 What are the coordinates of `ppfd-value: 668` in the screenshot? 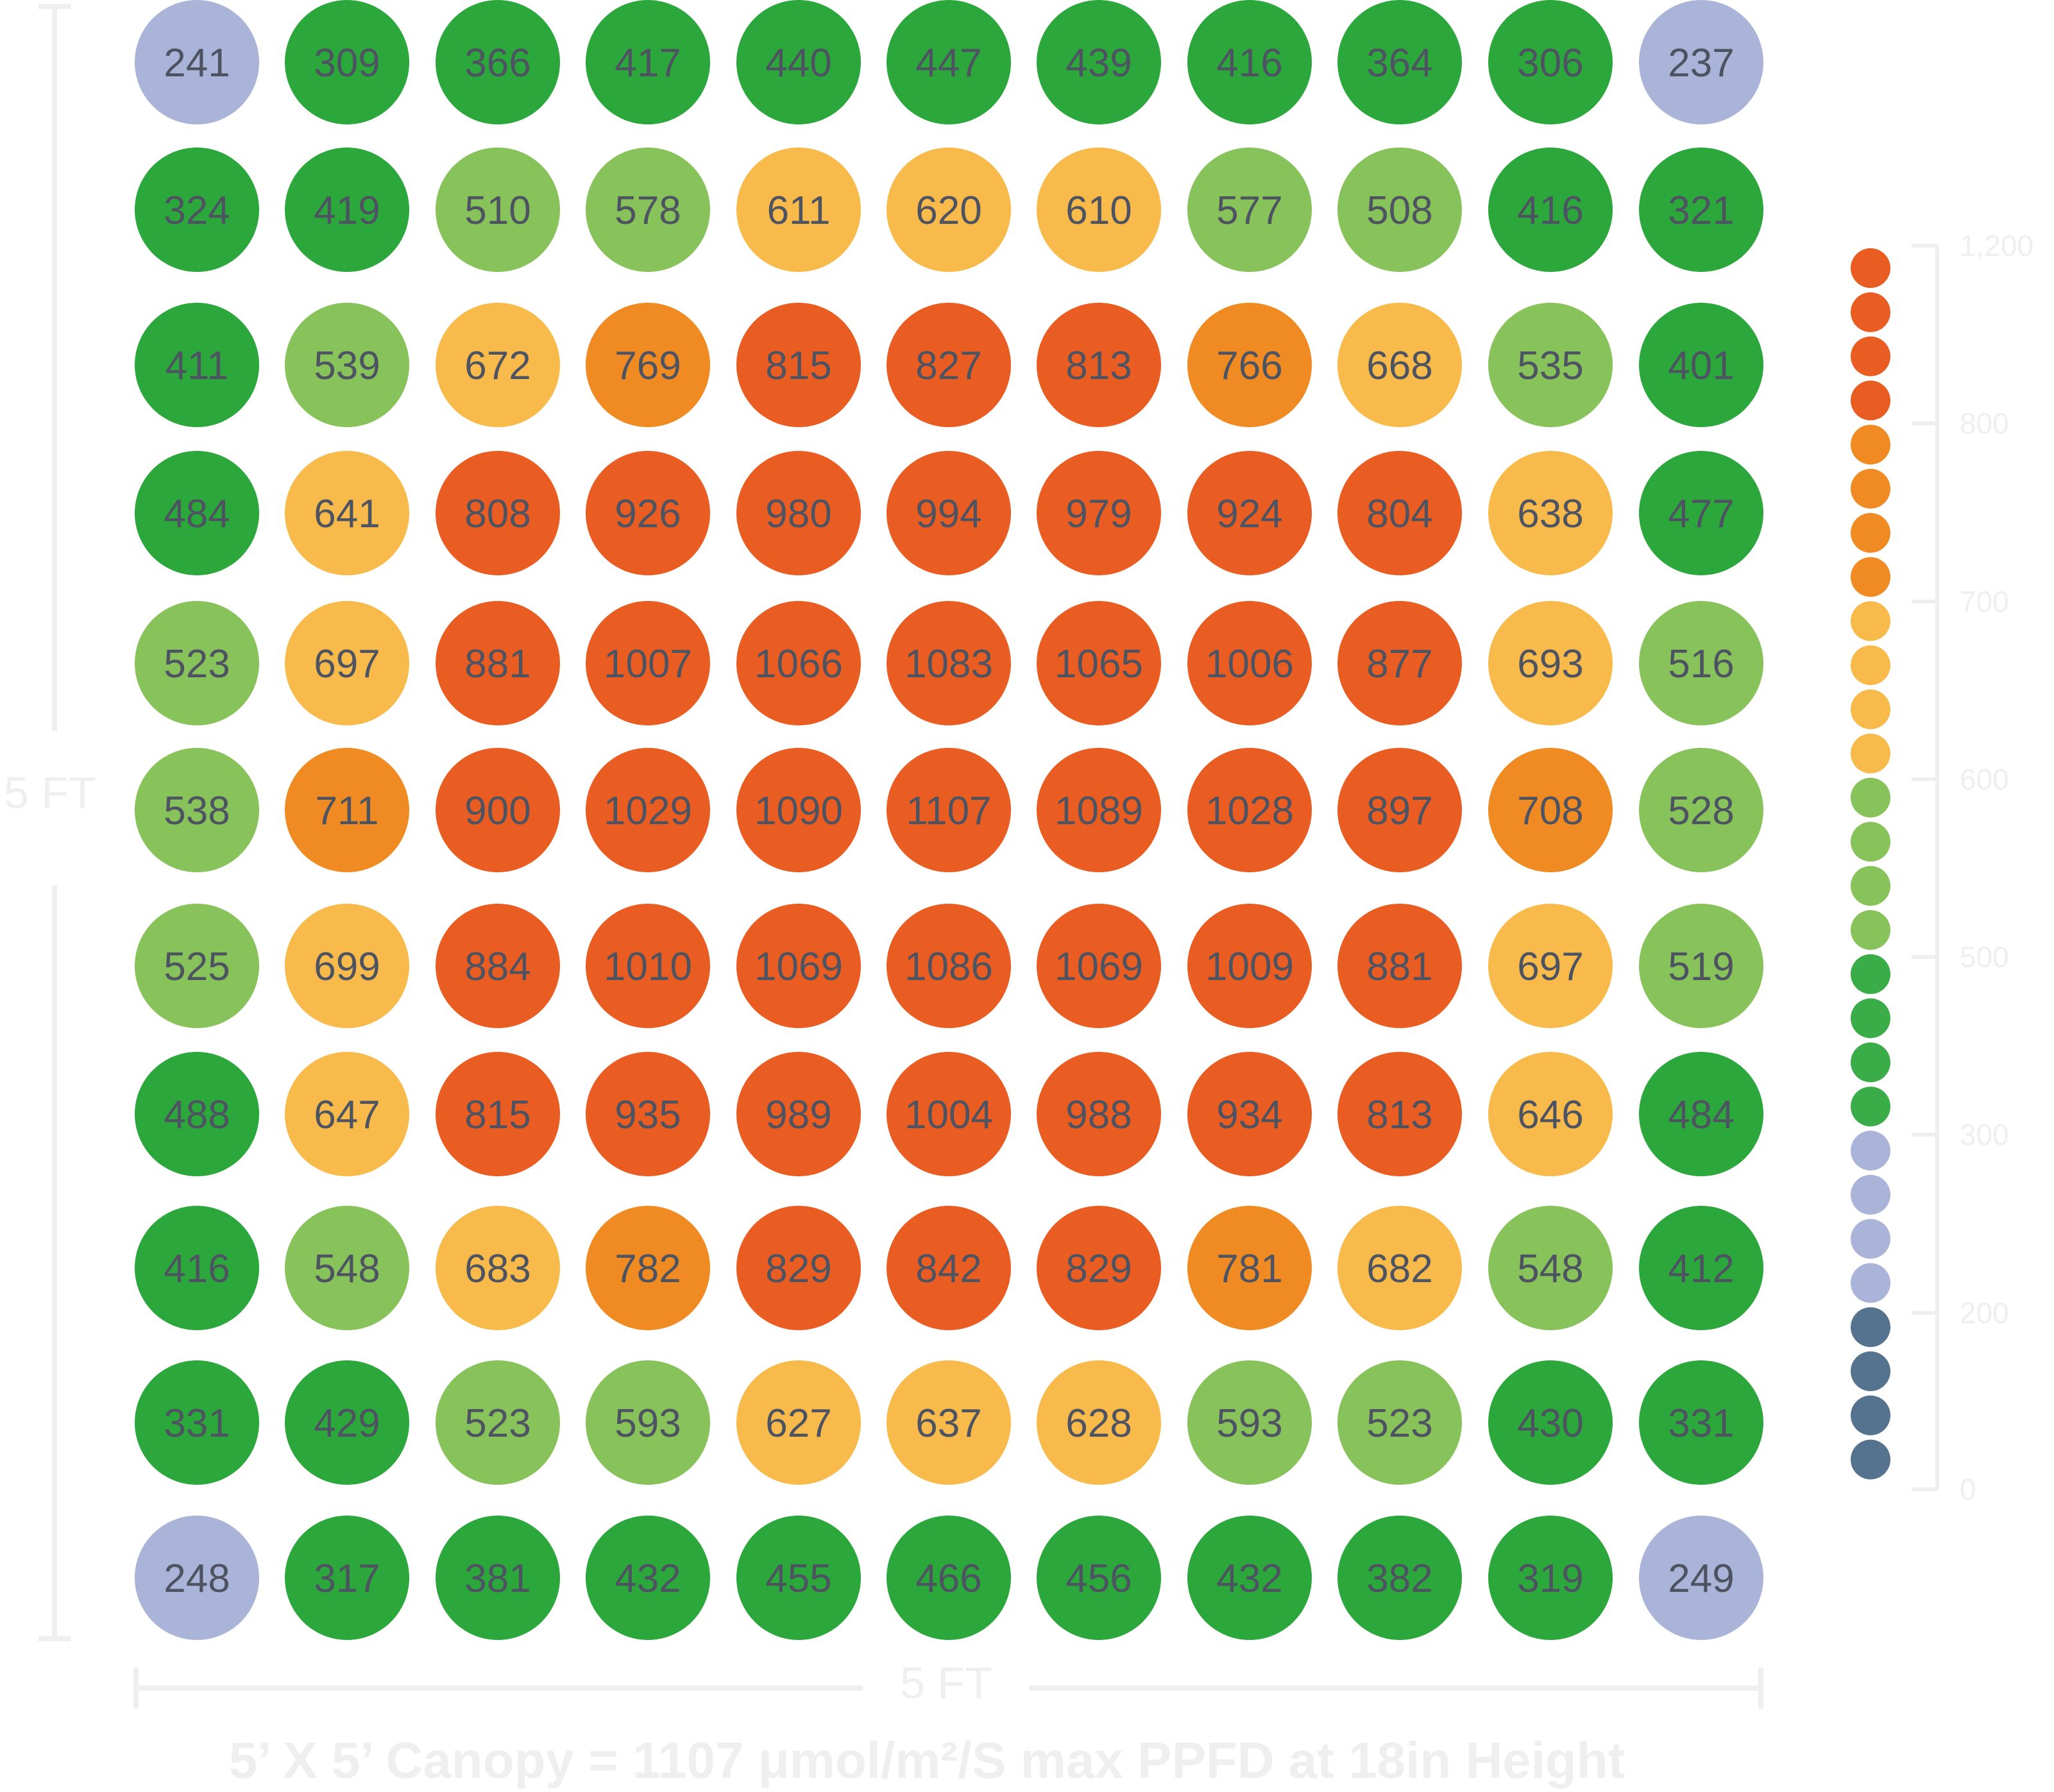 It's located at (1399, 366).